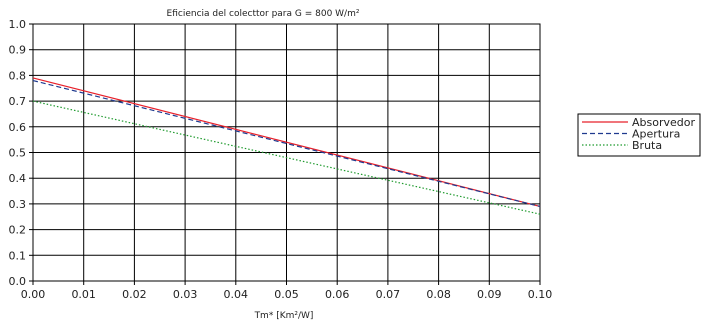 Image resolution: width=703 pixels, height=328 pixels. Describe the element at coordinates (18, 127) in the screenshot. I see `y-tick-label: 0.6` at that location.